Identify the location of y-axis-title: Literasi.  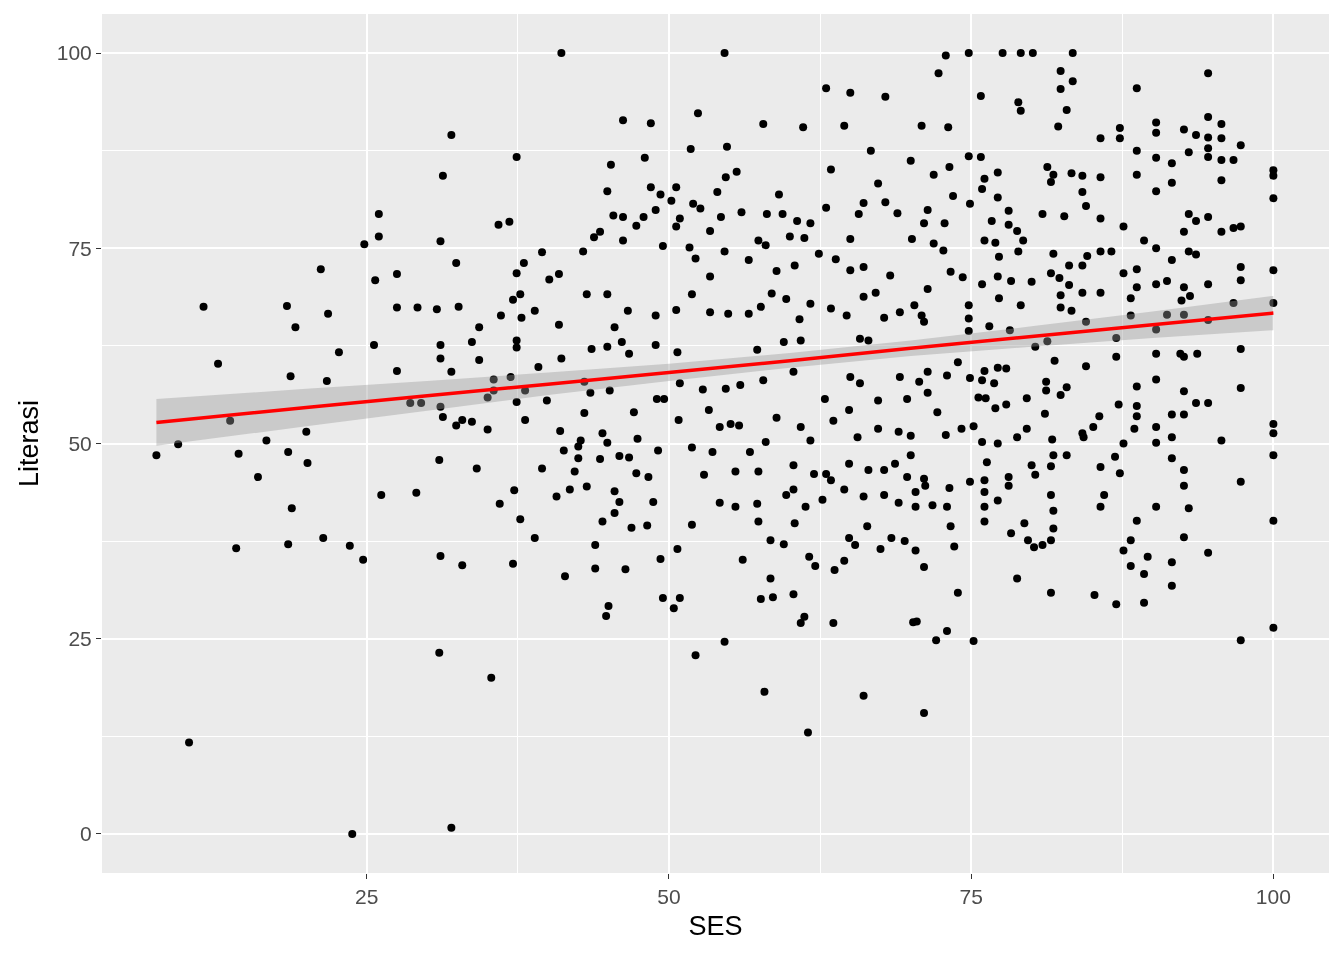
(28, 443).